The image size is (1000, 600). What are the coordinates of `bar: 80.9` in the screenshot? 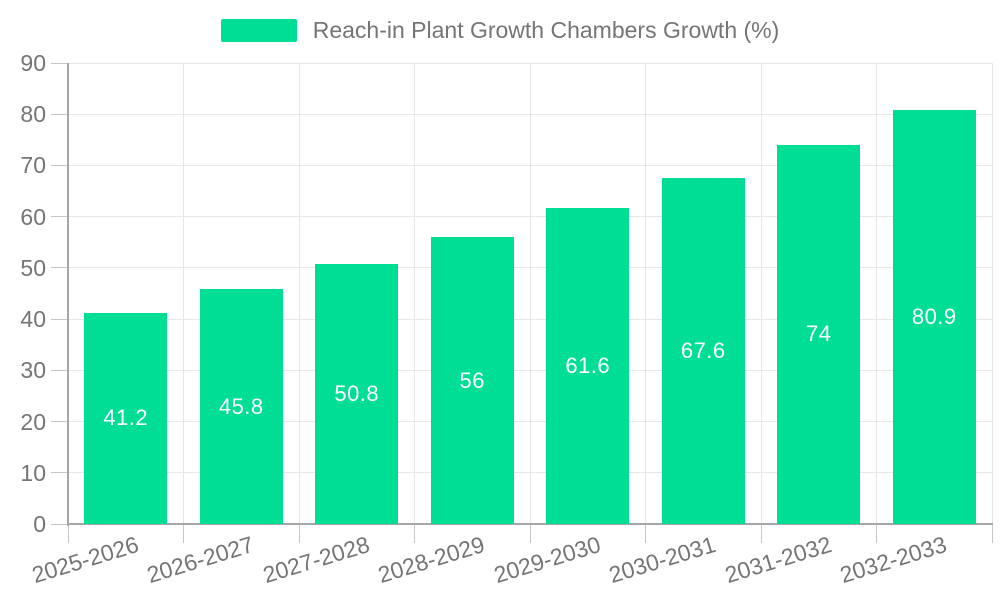 It's located at (934, 316).